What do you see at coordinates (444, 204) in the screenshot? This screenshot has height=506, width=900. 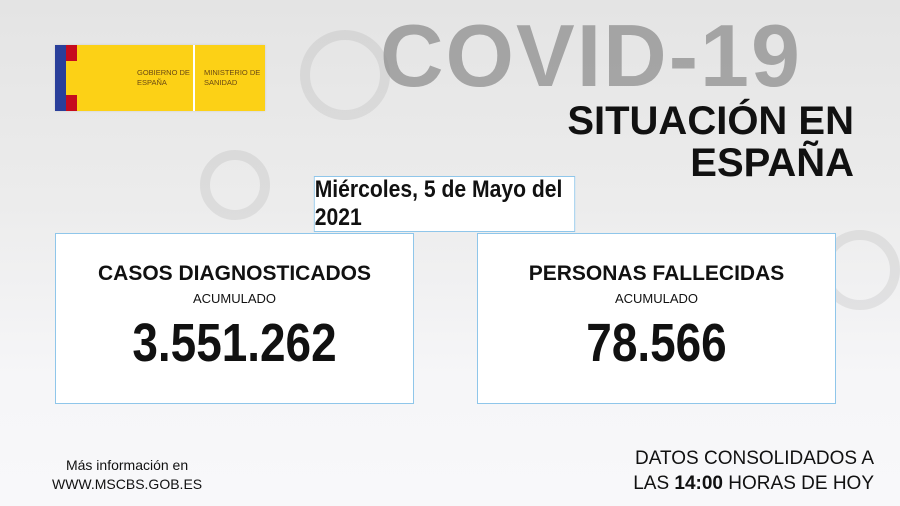 I see `date-banner: Miércoles, 5 de Mayo del 2021` at bounding box center [444, 204].